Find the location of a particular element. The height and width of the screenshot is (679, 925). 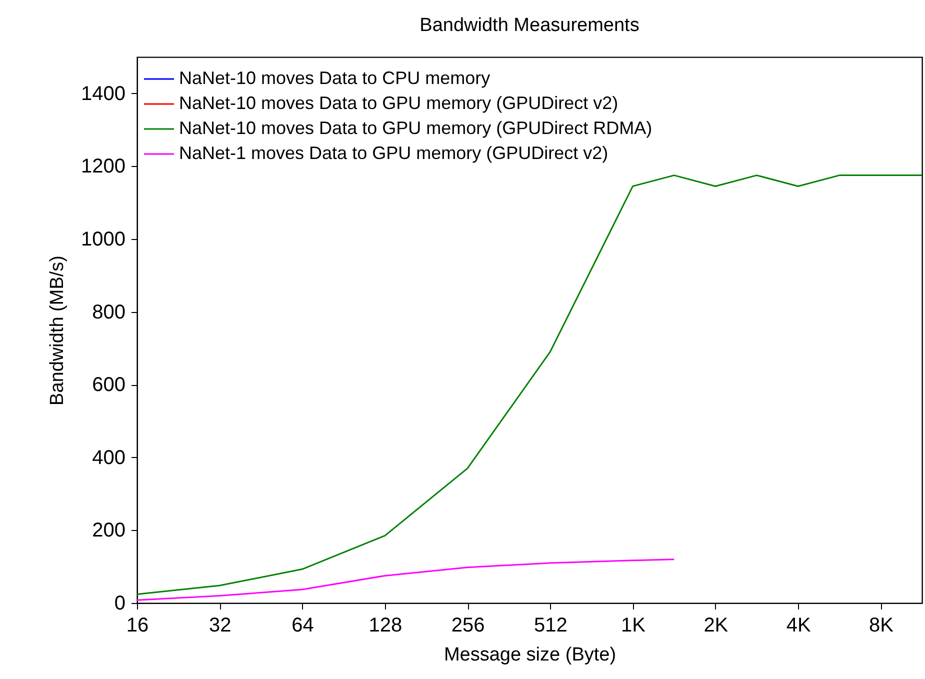

legend-label: NaNet-10 moves Data to GPU memory (GPUDirect RDMA) is located at coordinates (415, 128).